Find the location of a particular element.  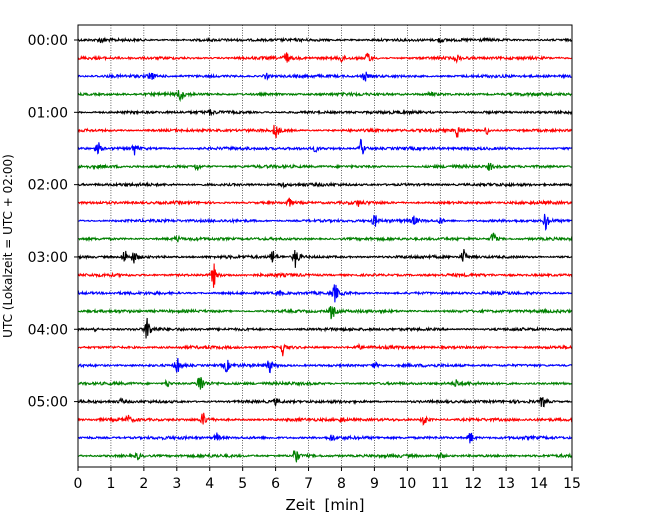

x-tick-label: 0 is located at coordinates (78, 484).